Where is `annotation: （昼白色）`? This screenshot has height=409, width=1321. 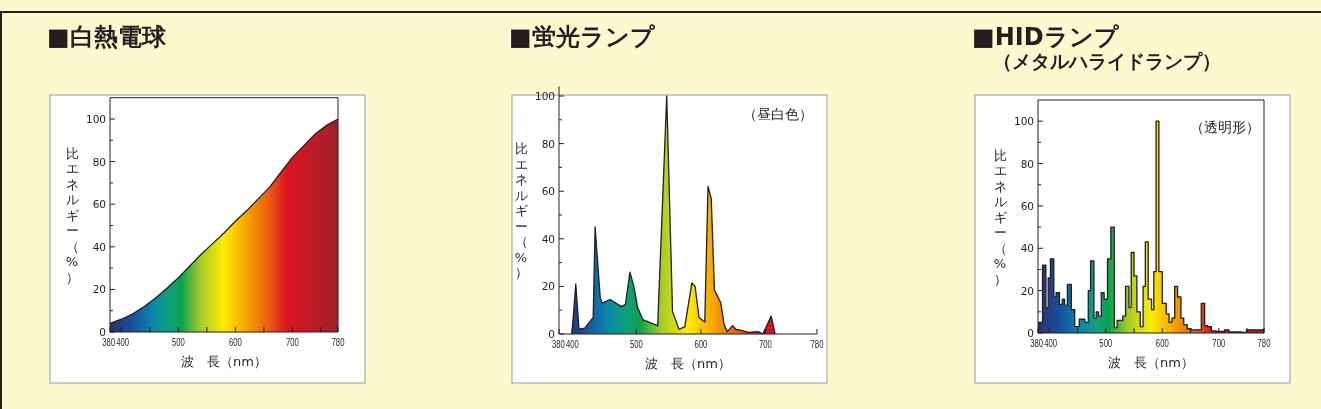
annotation: （昼白色） is located at coordinates (778, 113).